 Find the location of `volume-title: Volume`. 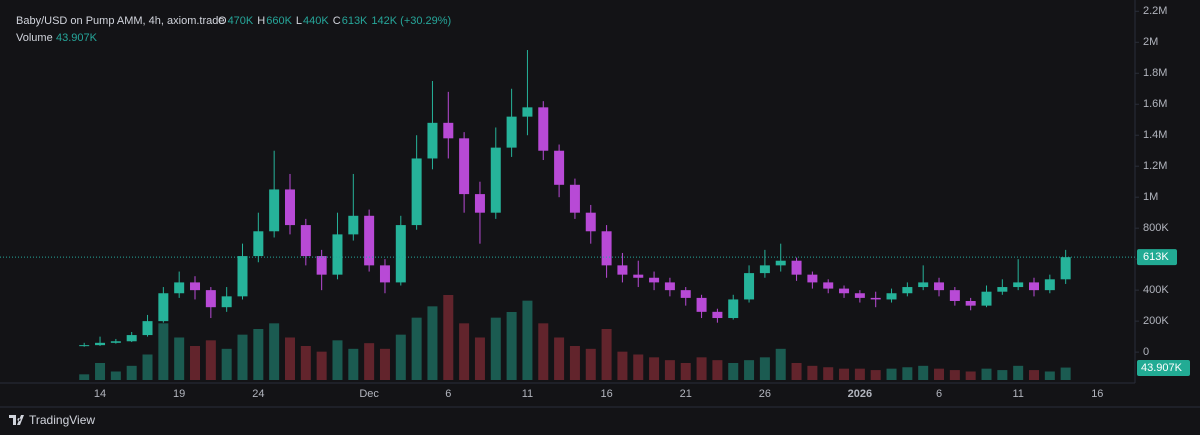

volume-title: Volume is located at coordinates (34, 38).